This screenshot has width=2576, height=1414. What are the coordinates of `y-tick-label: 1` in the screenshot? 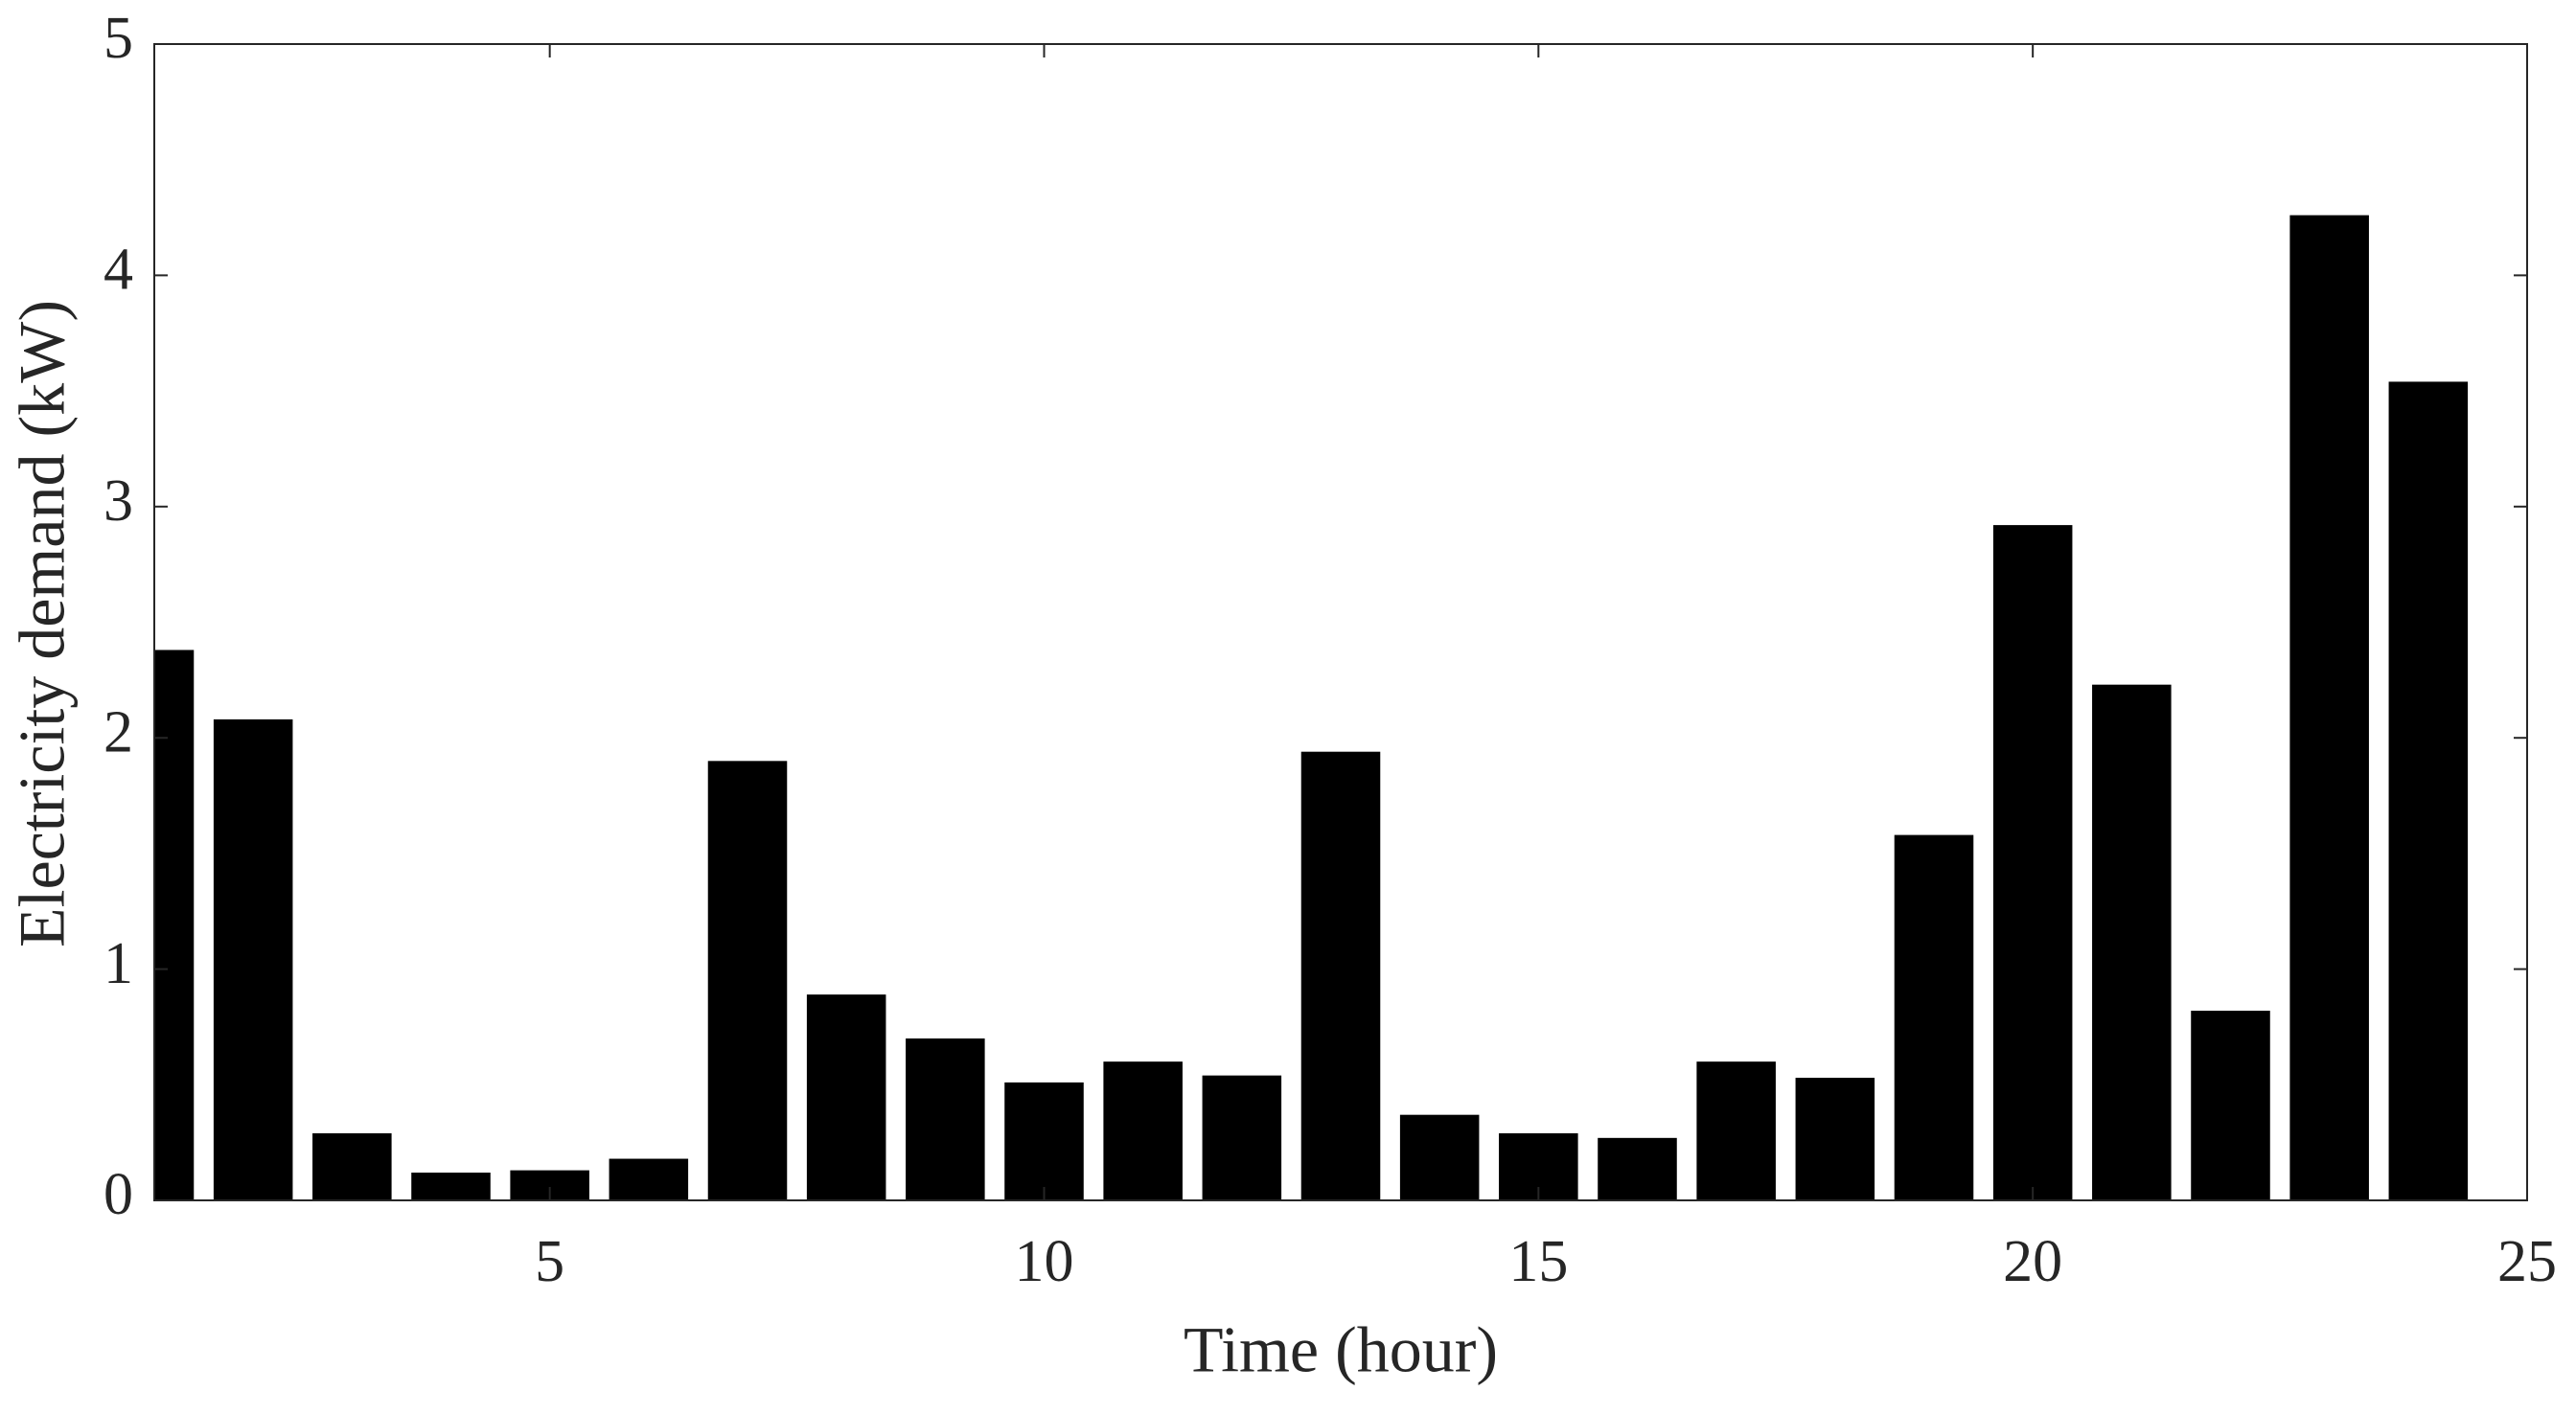 It's located at (118, 964).